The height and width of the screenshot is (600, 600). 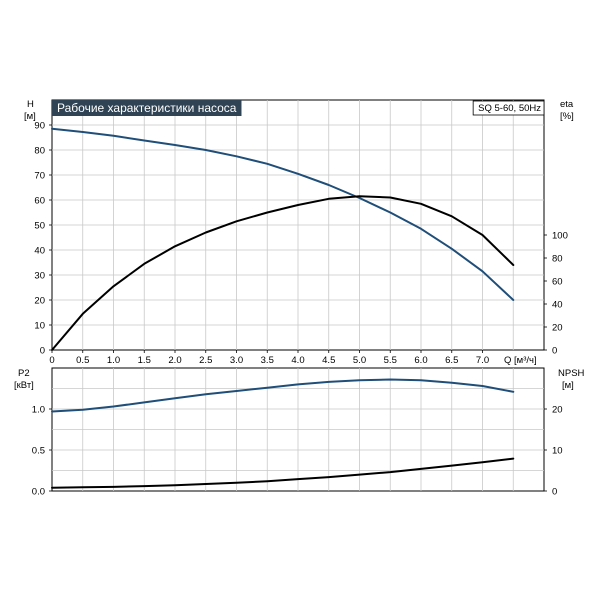 What do you see at coordinates (39, 226) in the screenshot?
I see `y-tick-label: 50` at bounding box center [39, 226].